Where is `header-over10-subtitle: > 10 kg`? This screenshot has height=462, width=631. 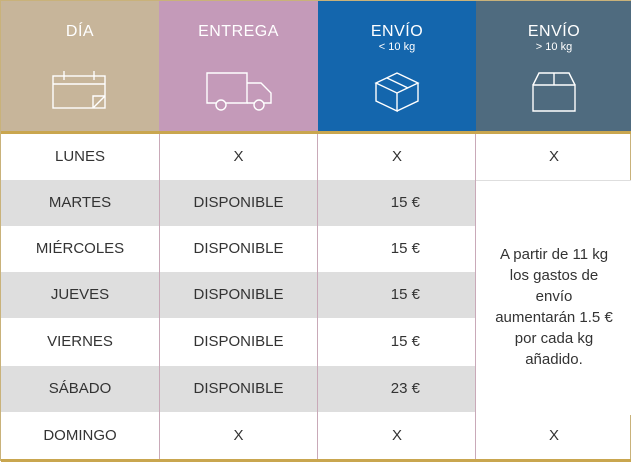
header-over10-subtitle: > 10 kg is located at coordinates (554, 47).